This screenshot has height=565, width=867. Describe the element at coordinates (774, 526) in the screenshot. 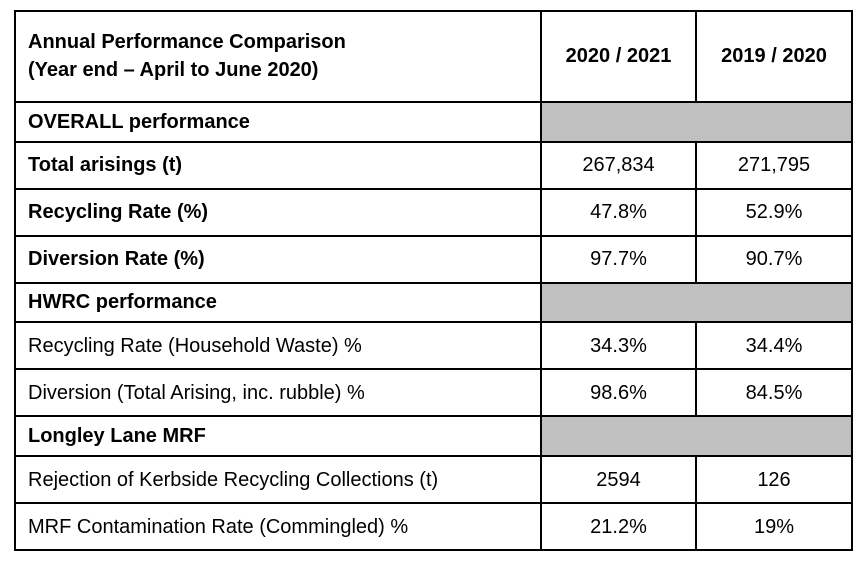

I see `value-2019-2020: 19%` at that location.